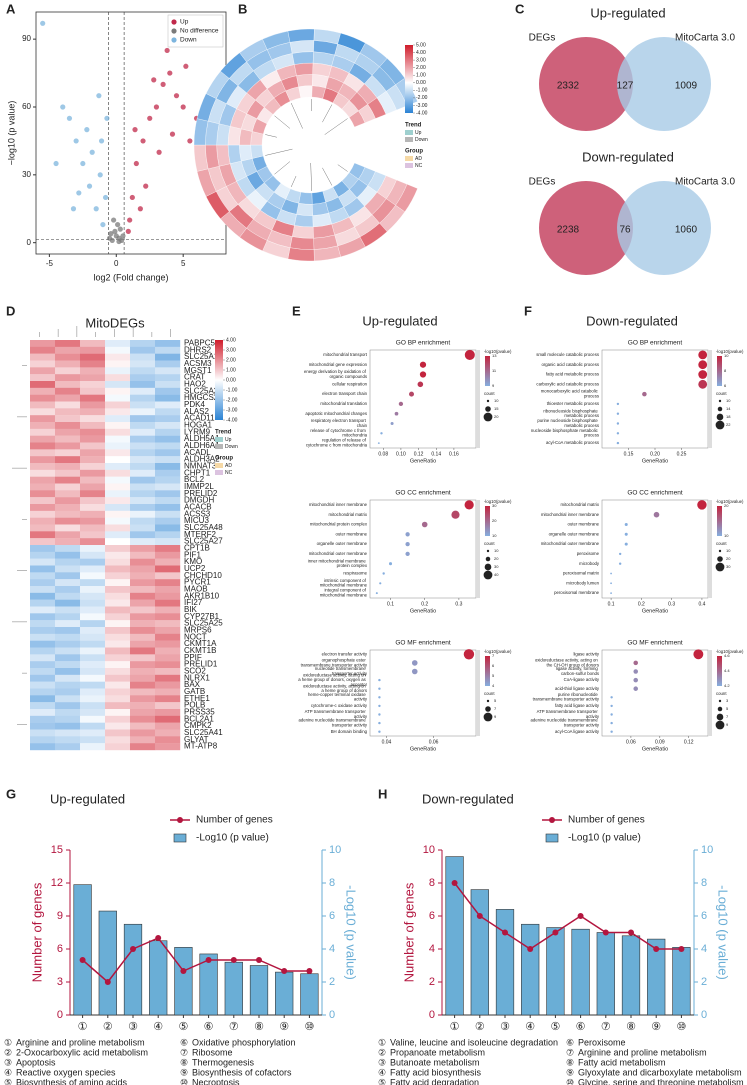  What do you see at coordinates (727, 708) in the screenshot?
I see `size-legend-label: 5` at bounding box center [727, 708].